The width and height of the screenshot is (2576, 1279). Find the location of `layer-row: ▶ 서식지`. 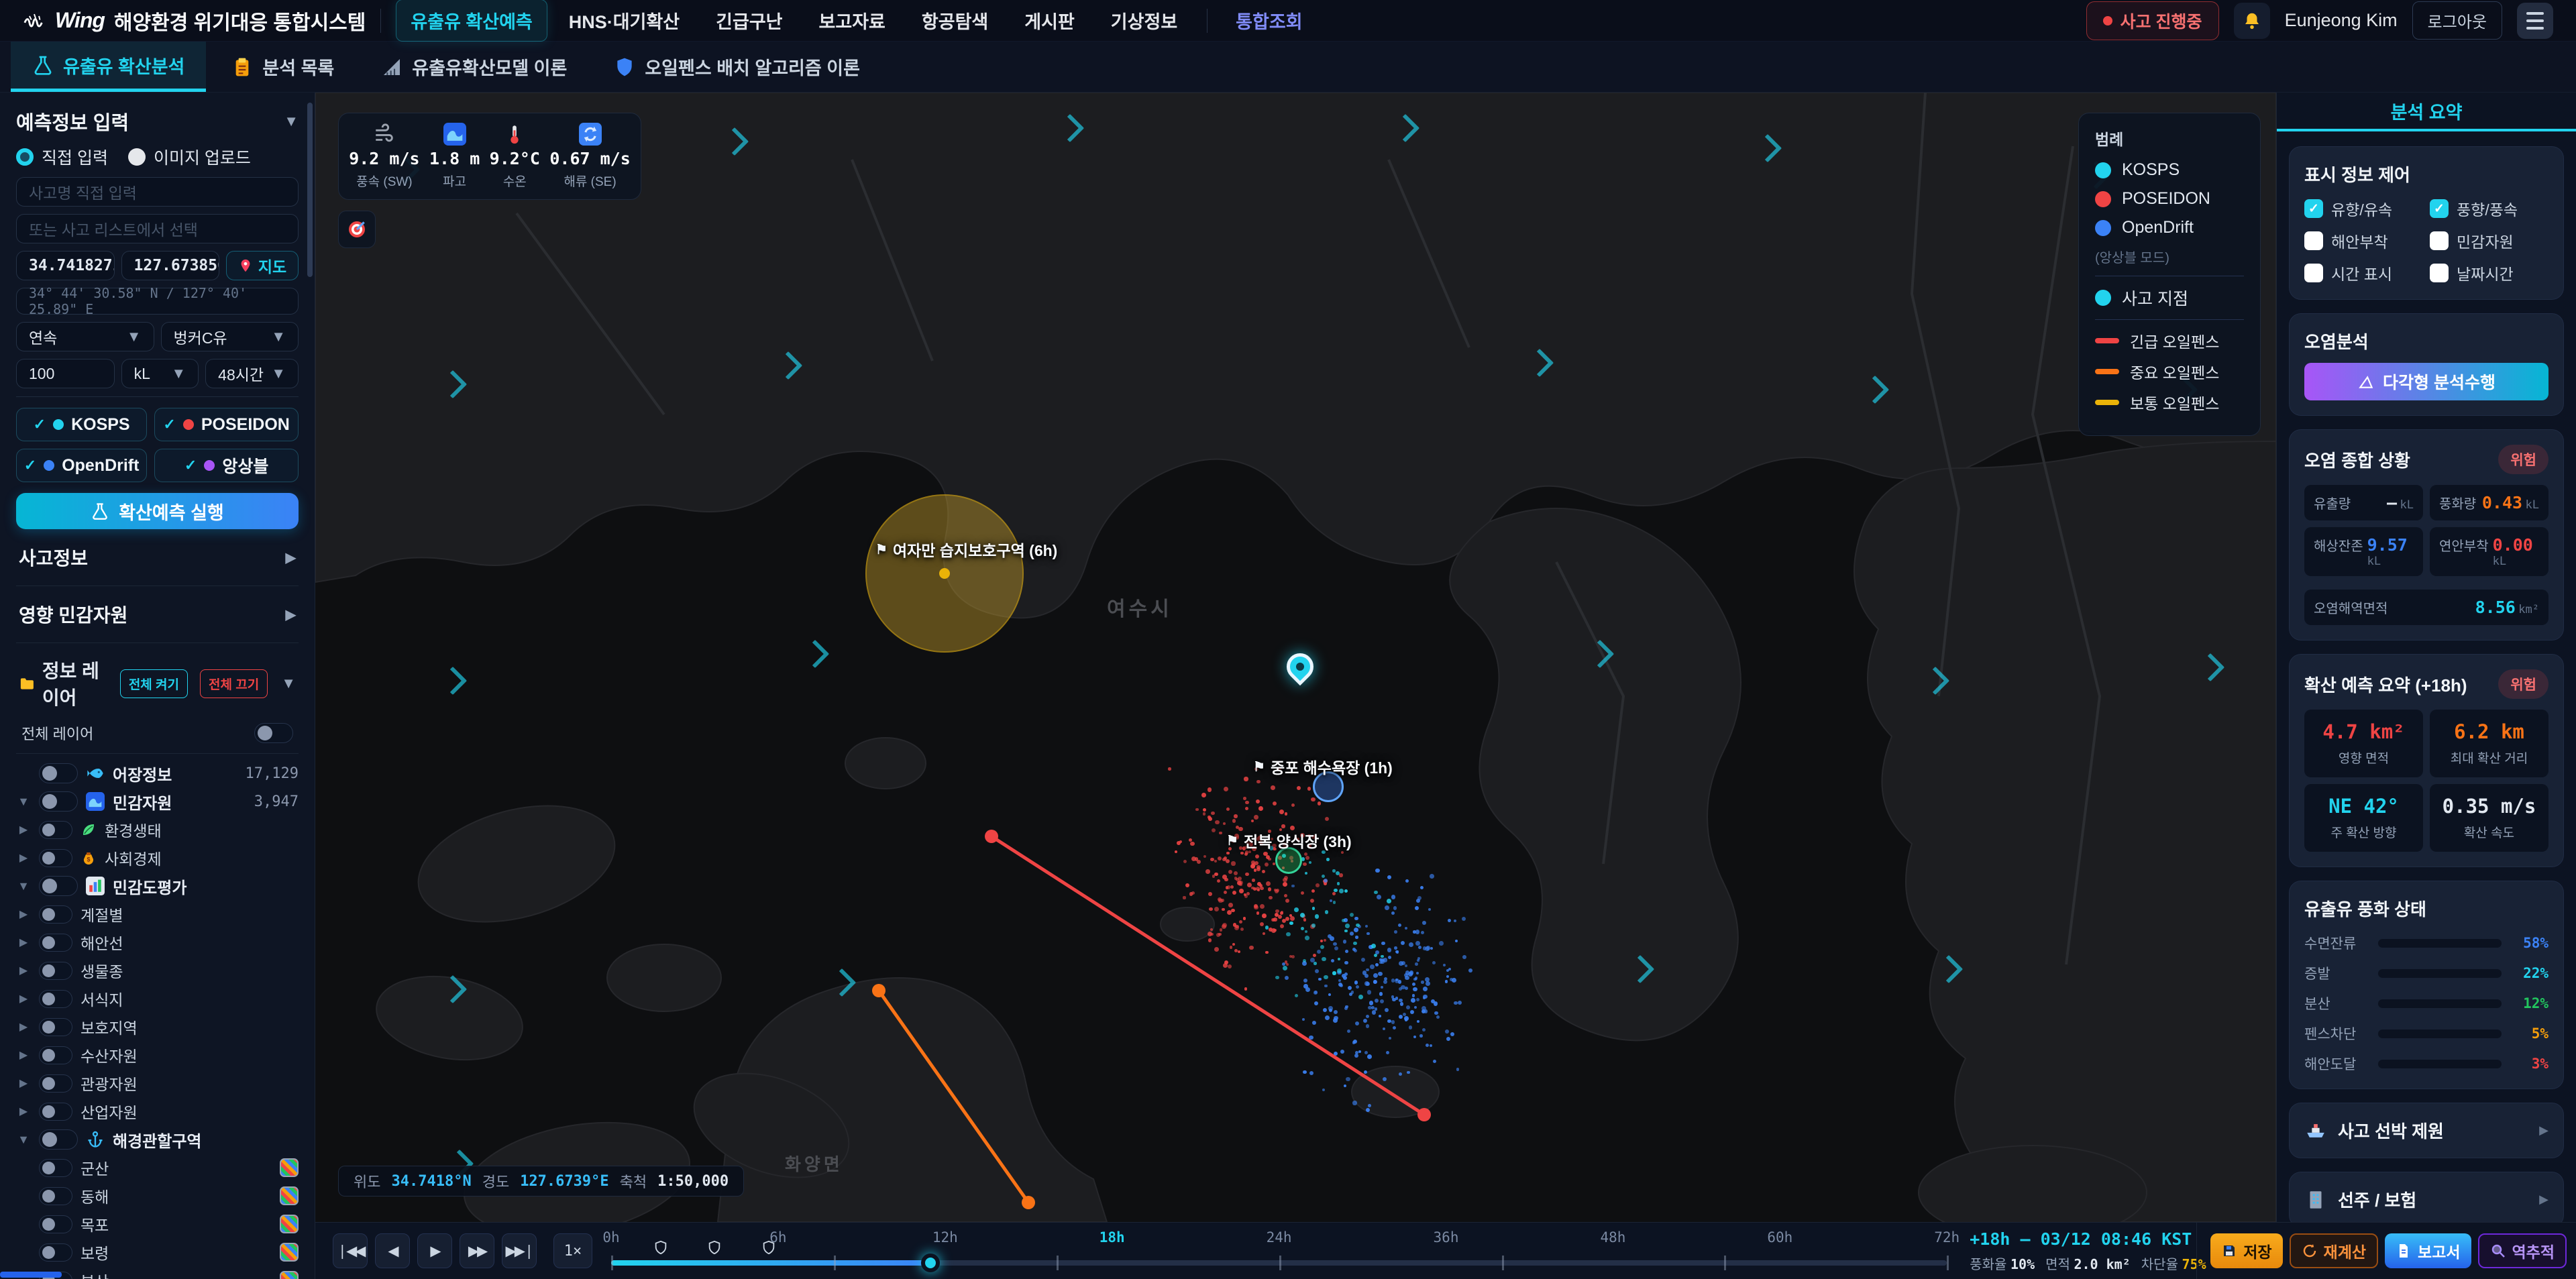

layer-row: ▶ 서식지 is located at coordinates (157, 999).